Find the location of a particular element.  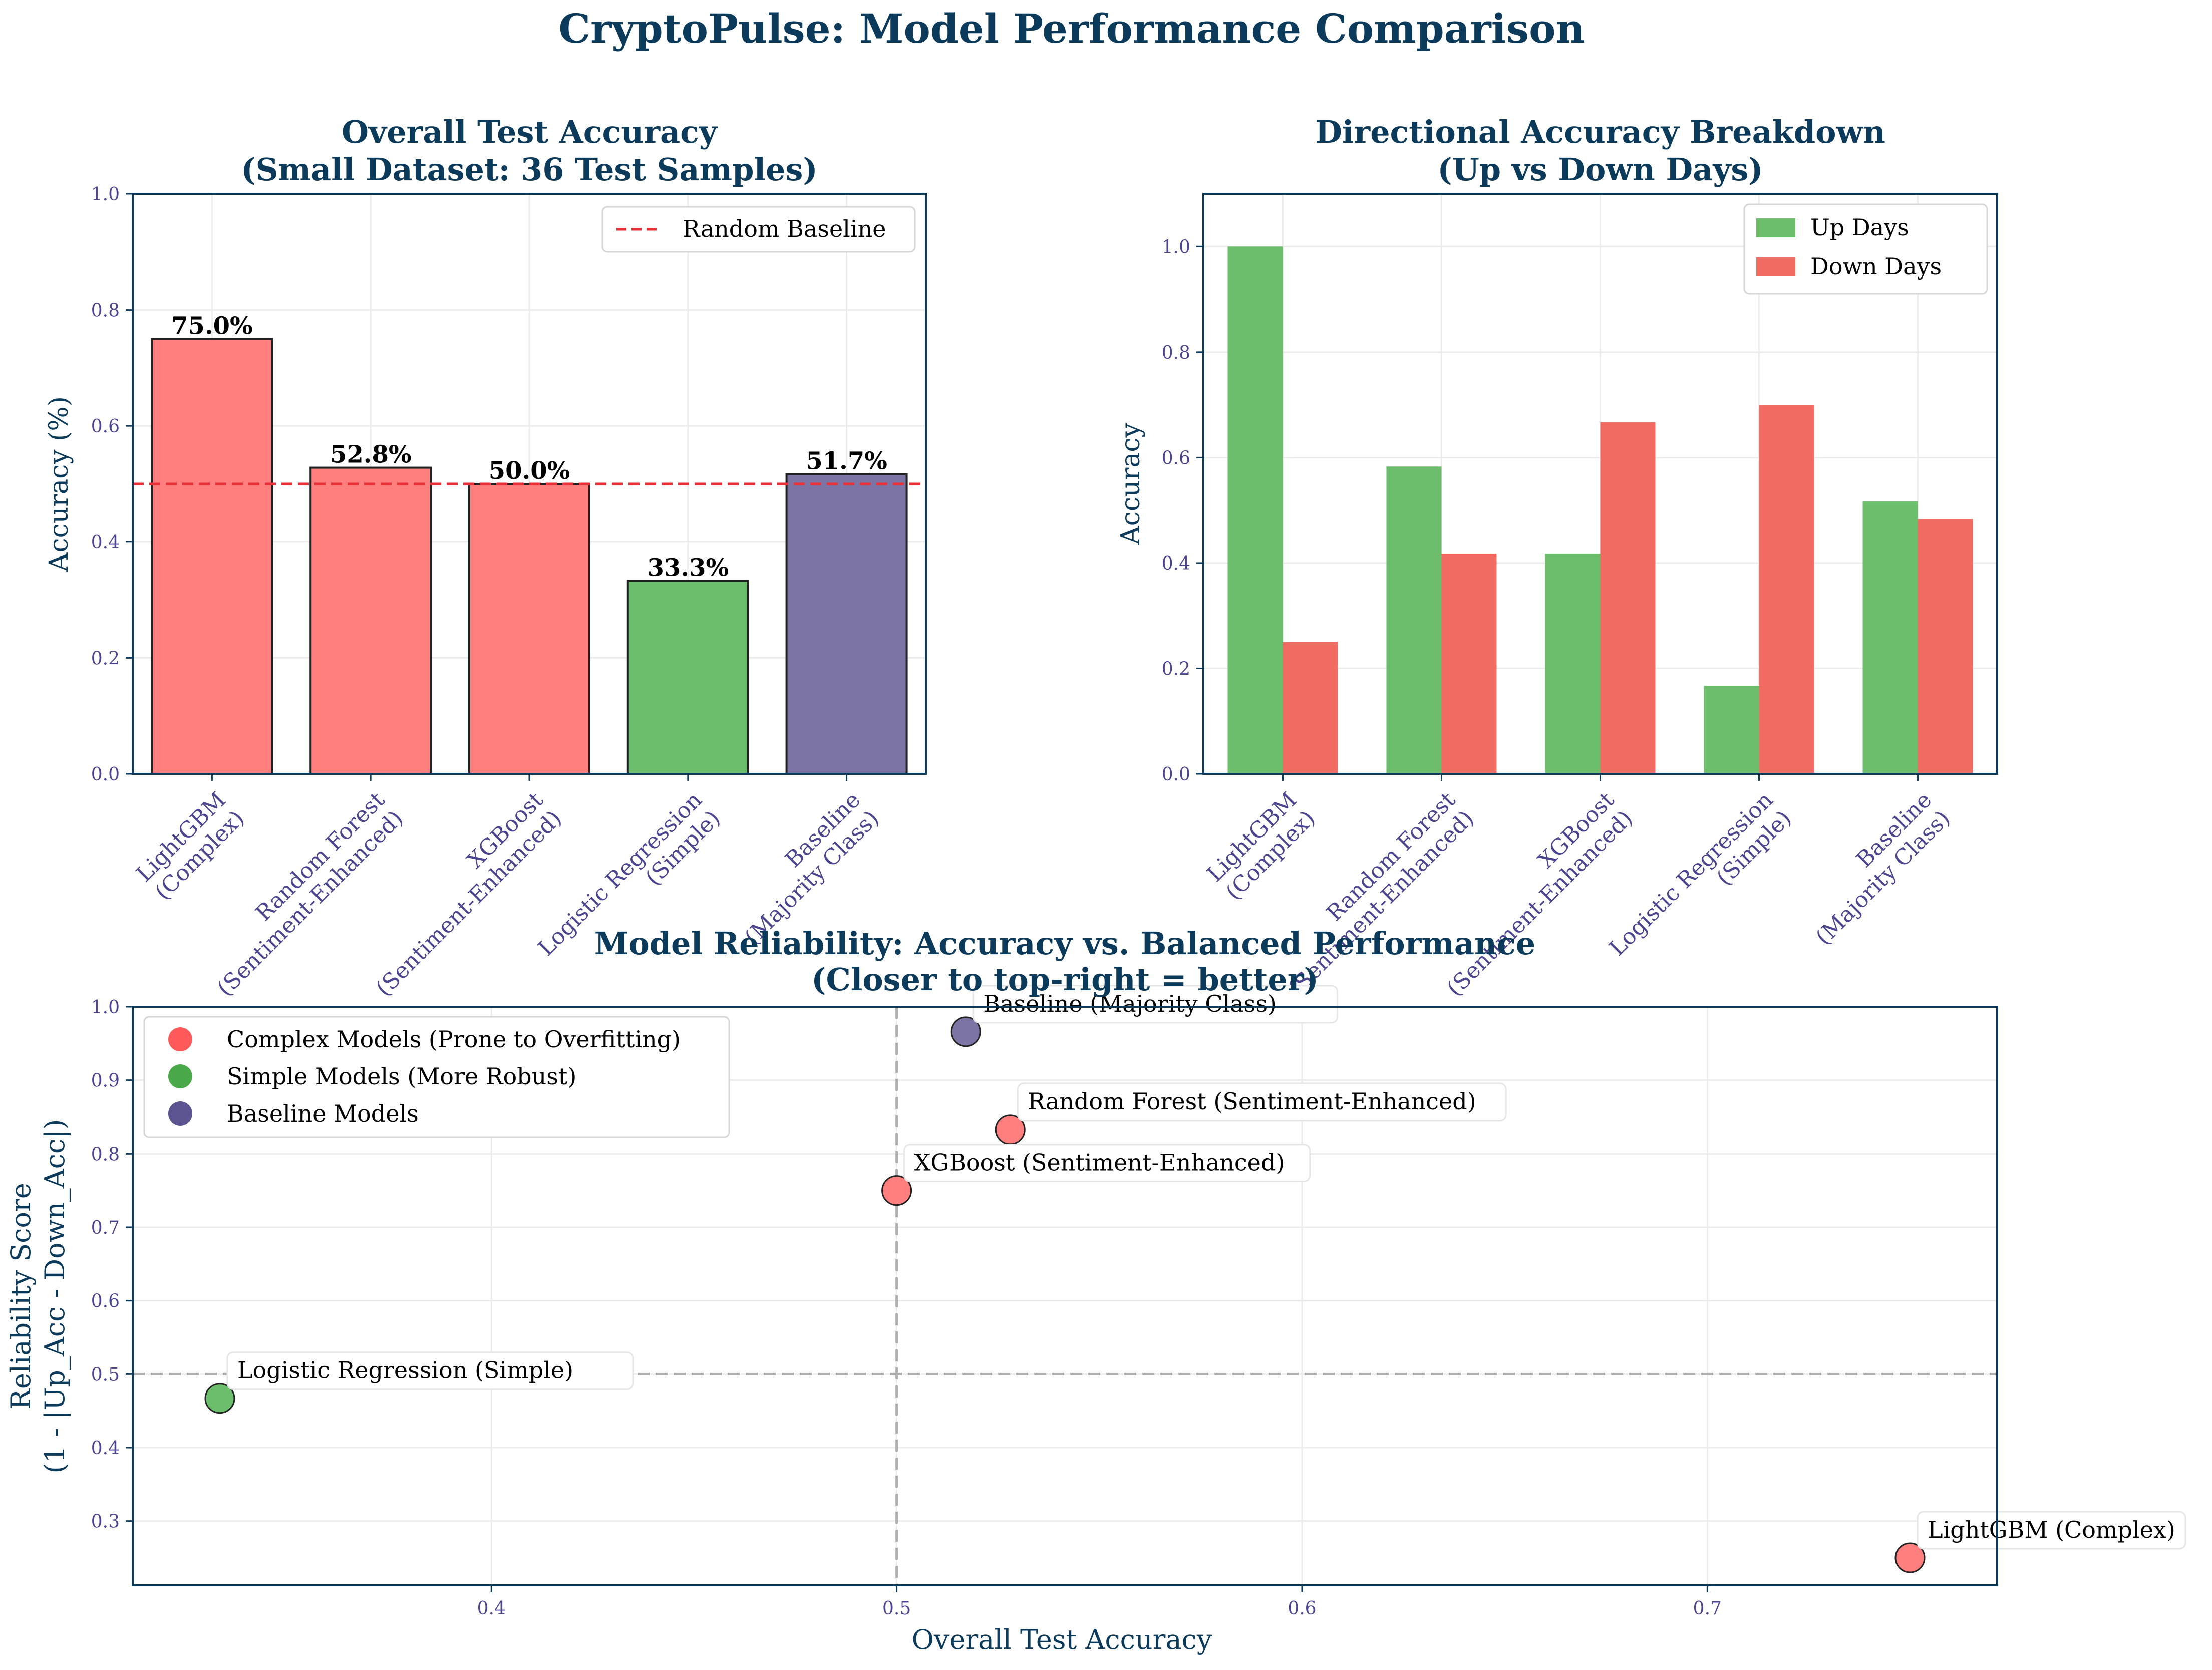

panel-title: (Small Dataset: 36 Test Samples) is located at coordinates (529, 169).